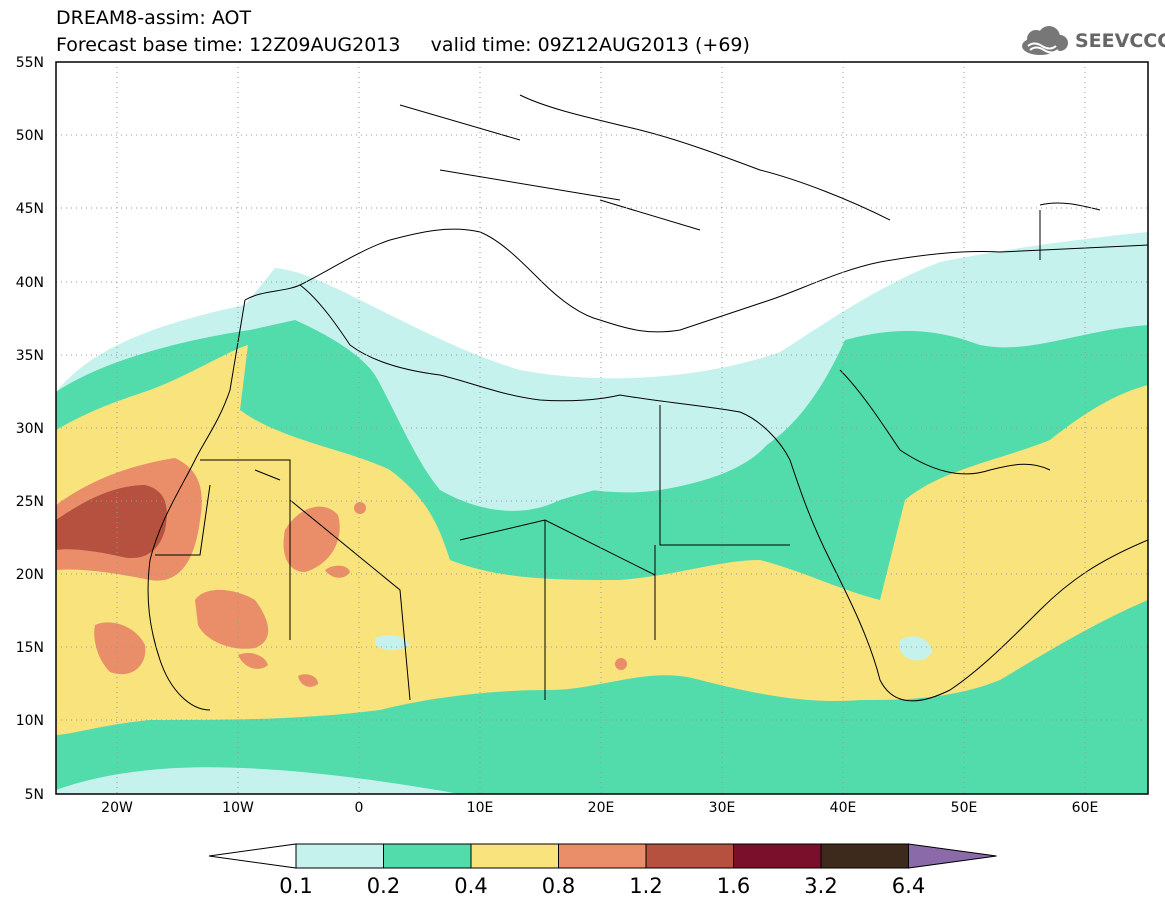 This screenshot has height=905, width=1165. I want to click on colorbar-level-label: 0.8, so click(558, 886).